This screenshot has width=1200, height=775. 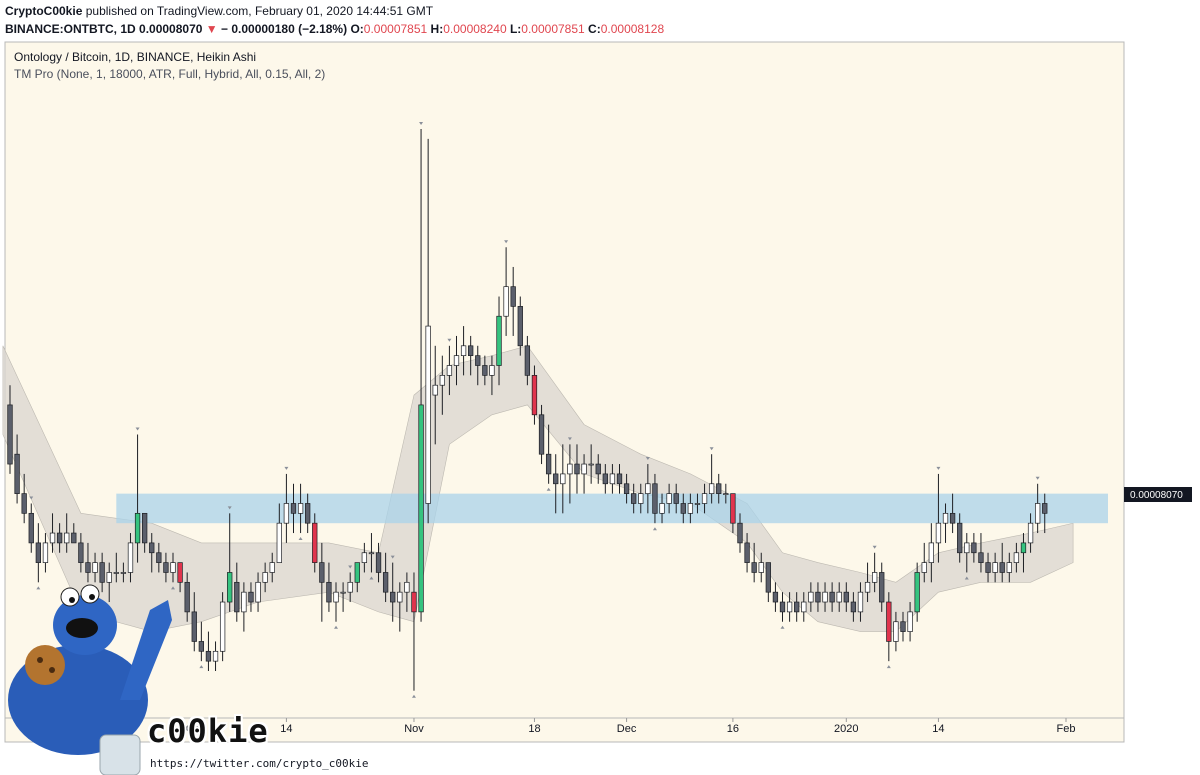 I want to click on support-zone, so click(x=612, y=508).